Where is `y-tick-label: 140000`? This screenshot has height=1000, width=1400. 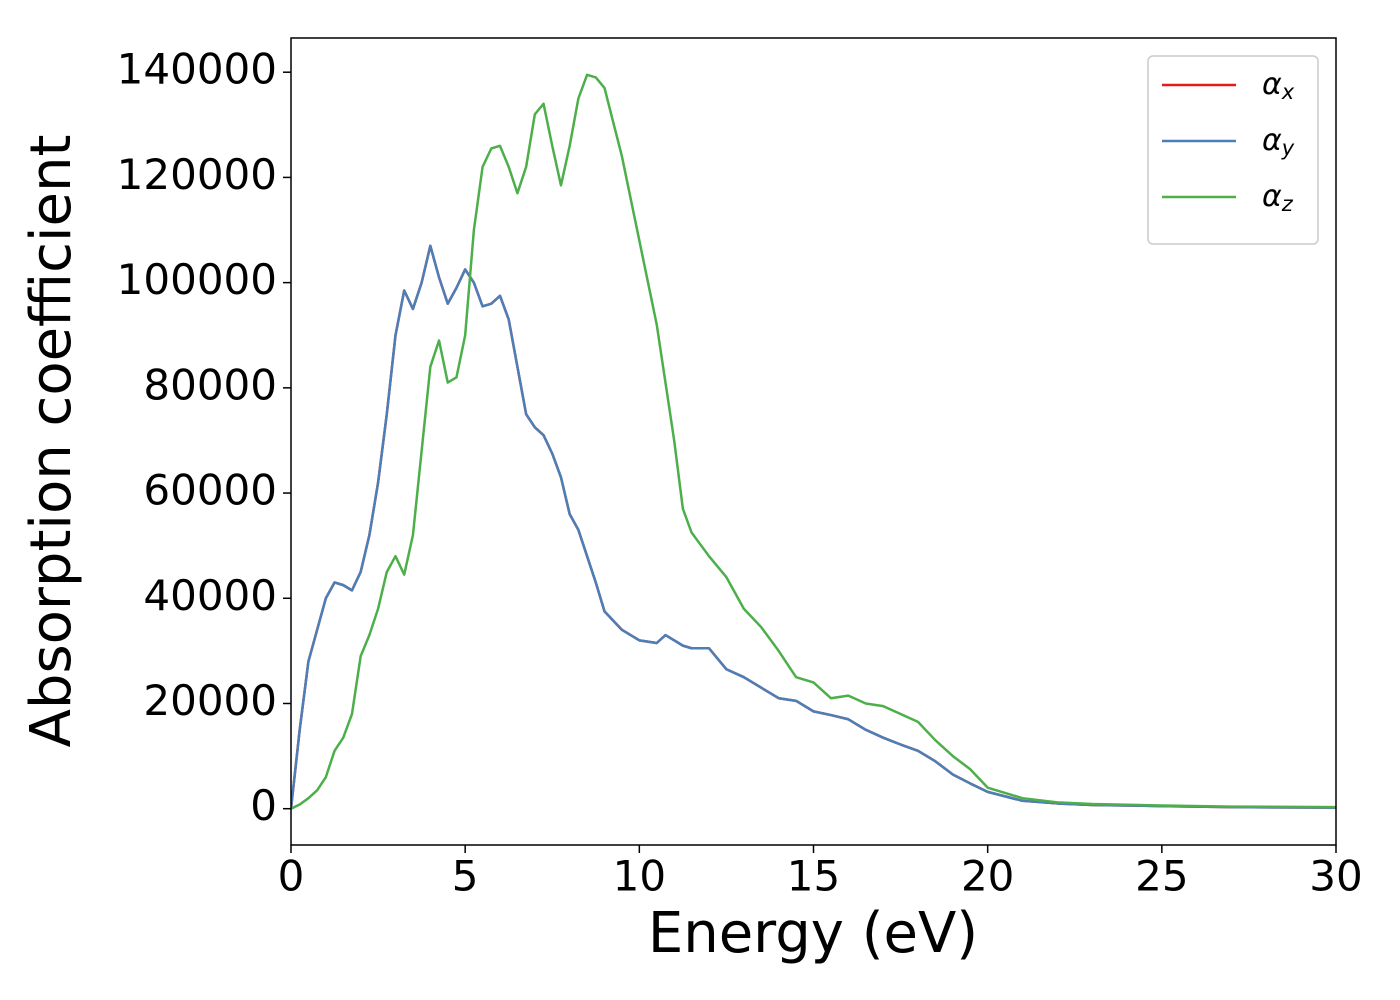
y-tick-label: 140000 is located at coordinates (197, 69).